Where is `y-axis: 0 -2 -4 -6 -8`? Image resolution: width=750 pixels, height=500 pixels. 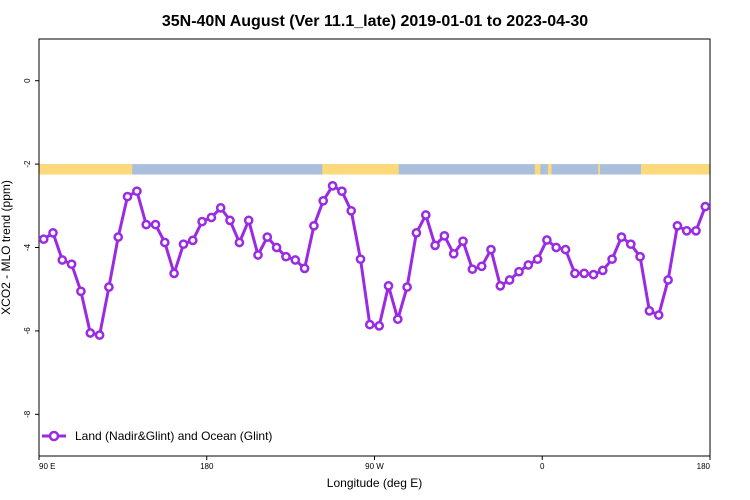 y-axis: 0 -2 -4 -6 -8 is located at coordinates (31, 248).